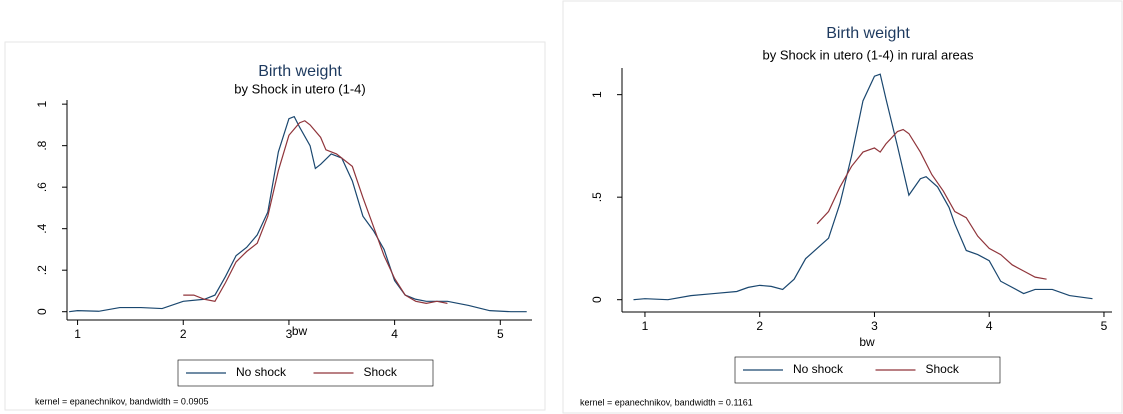 The width and height of the screenshot is (1123, 414). What do you see at coordinates (42, 270) in the screenshot?
I see `y-tick-label: .2` at bounding box center [42, 270].